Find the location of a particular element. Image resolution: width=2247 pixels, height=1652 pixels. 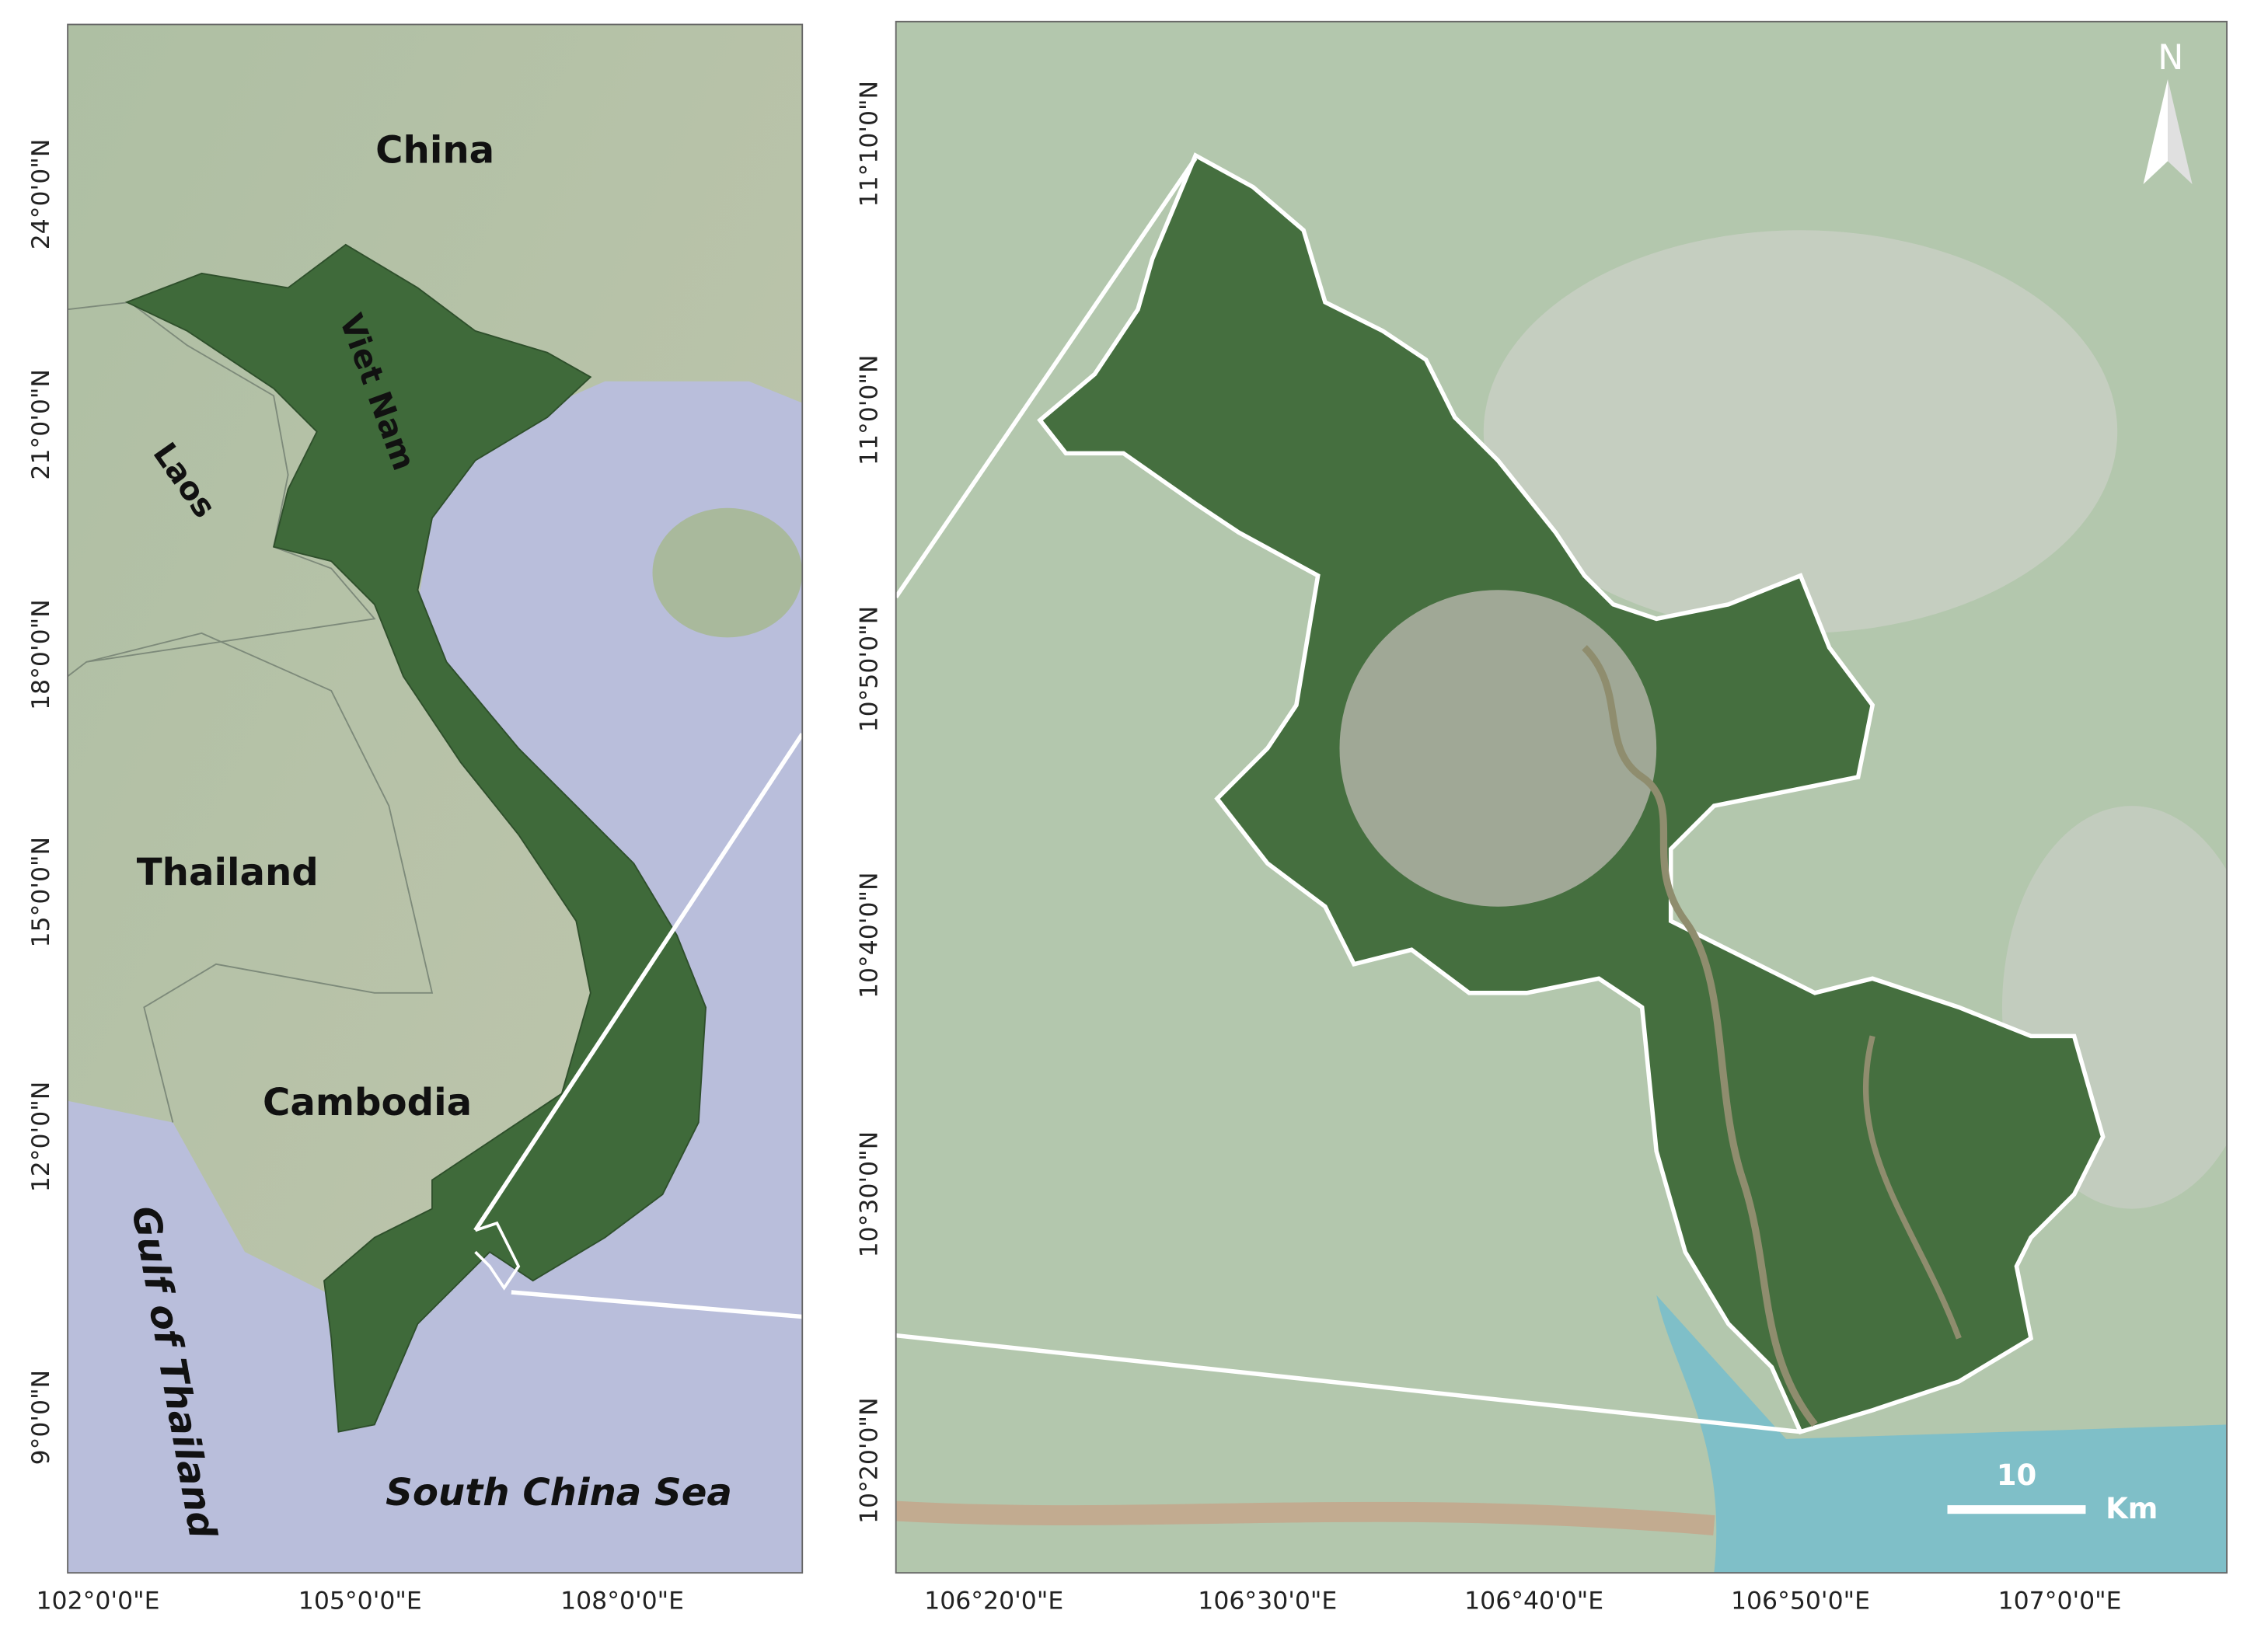

north-label: N is located at coordinates (2170, 58).